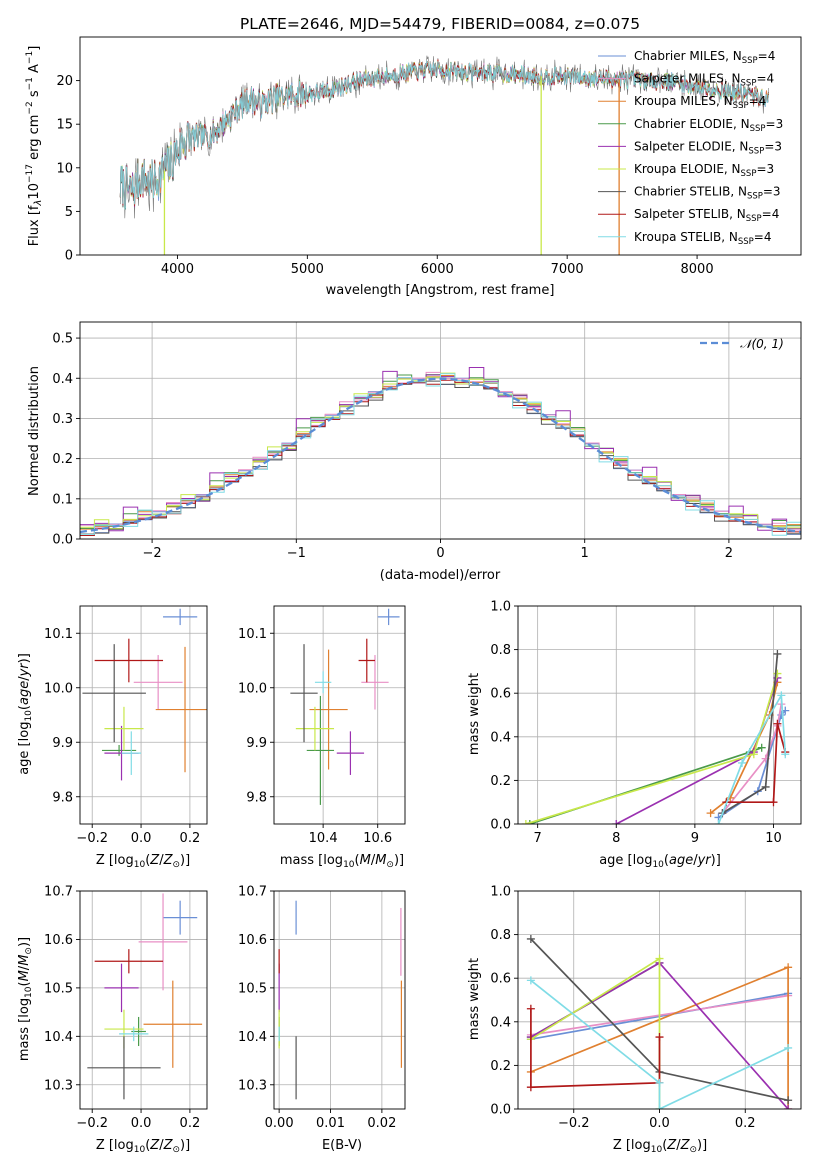  What do you see at coordinates (440, 575) in the screenshot?
I see `residuals-x-label: (data-model)/error` at bounding box center [440, 575].